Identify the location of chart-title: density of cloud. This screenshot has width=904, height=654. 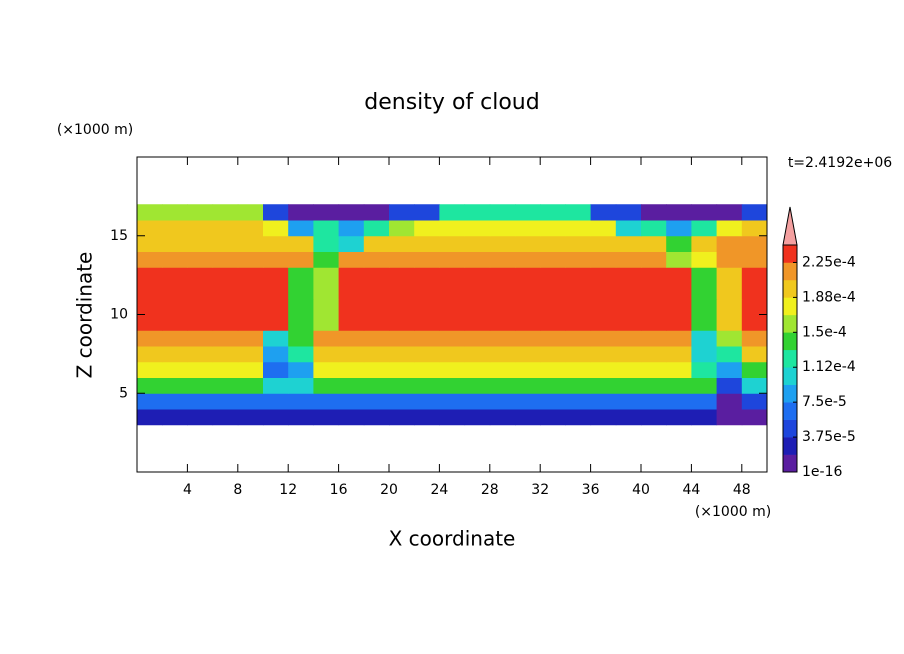
(451, 102).